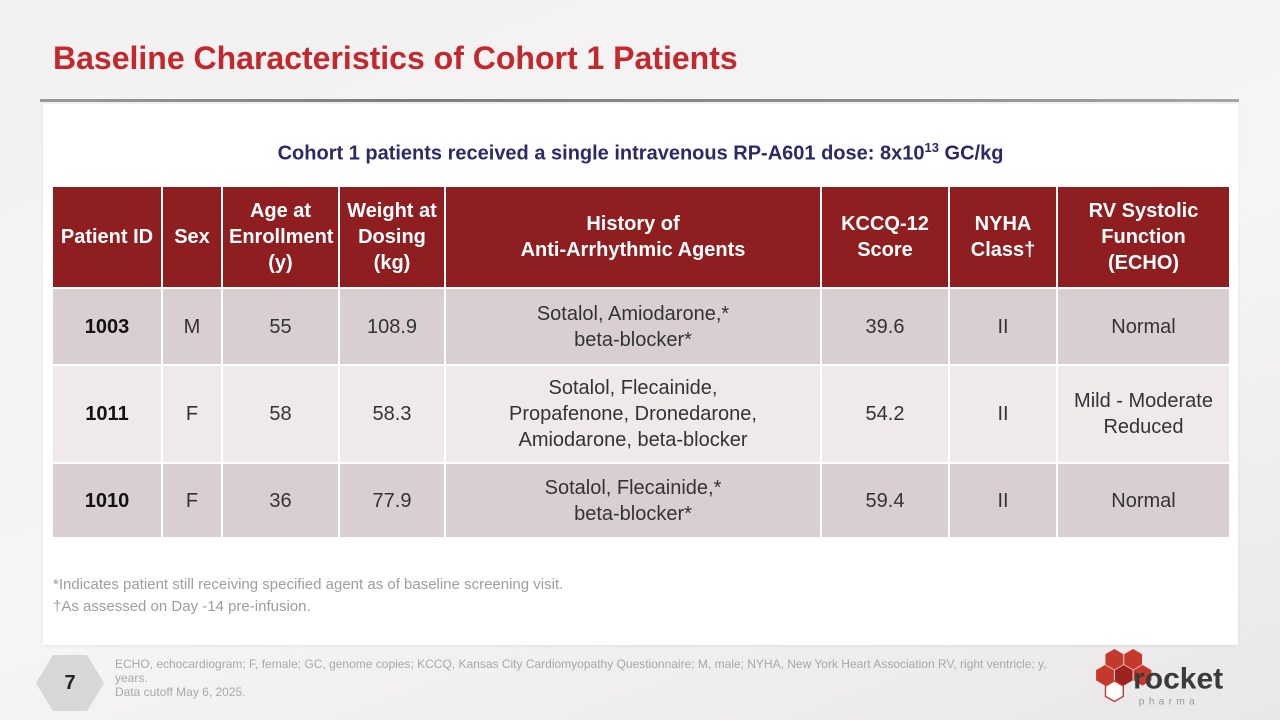  What do you see at coordinates (633, 326) in the screenshot?
I see `table-cell: Sotalol, Amiodarone,* beta-blocker*` at bounding box center [633, 326].